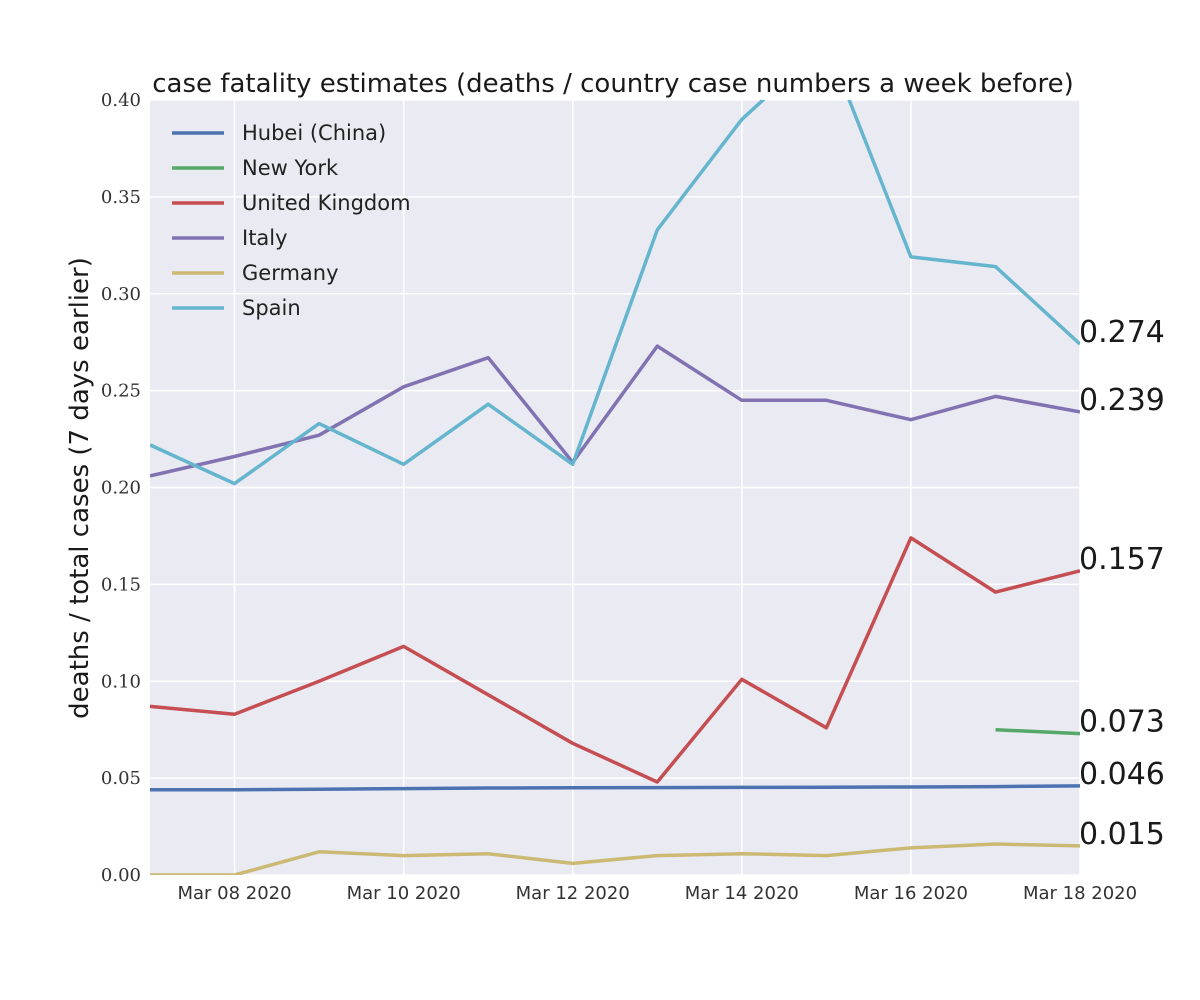 The image size is (1200, 1000). Describe the element at coordinates (265, 238) in the screenshot. I see `legend-label: Italy` at that location.